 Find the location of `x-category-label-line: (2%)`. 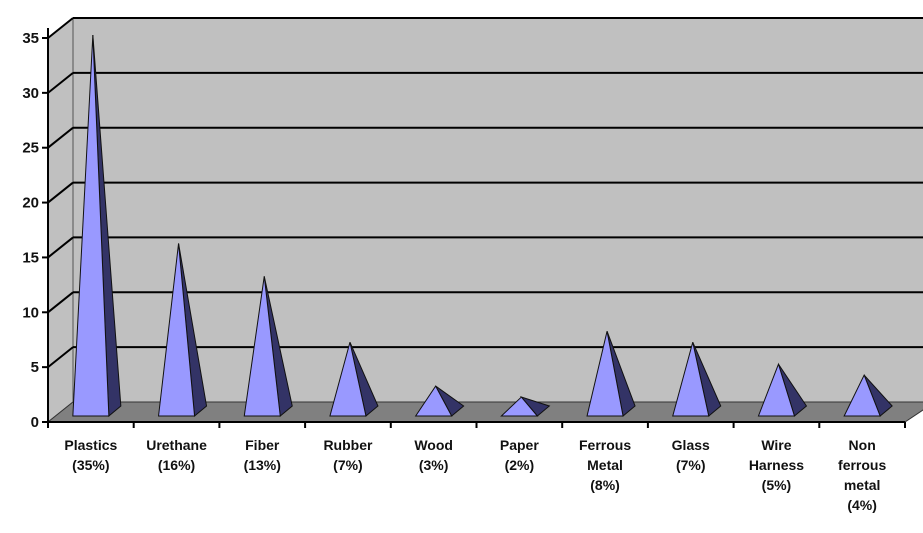

x-category-label-line: (2%) is located at coordinates (520, 465).